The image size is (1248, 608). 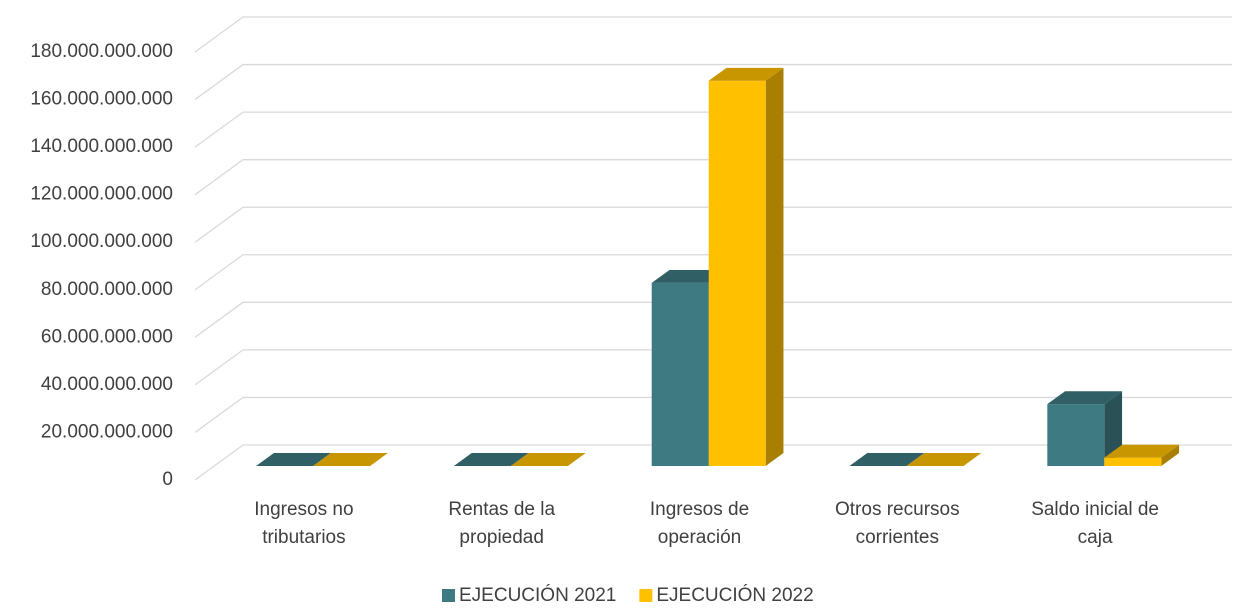 I want to click on y-tick-label: 80.000.000.000, so click(x=107, y=289).